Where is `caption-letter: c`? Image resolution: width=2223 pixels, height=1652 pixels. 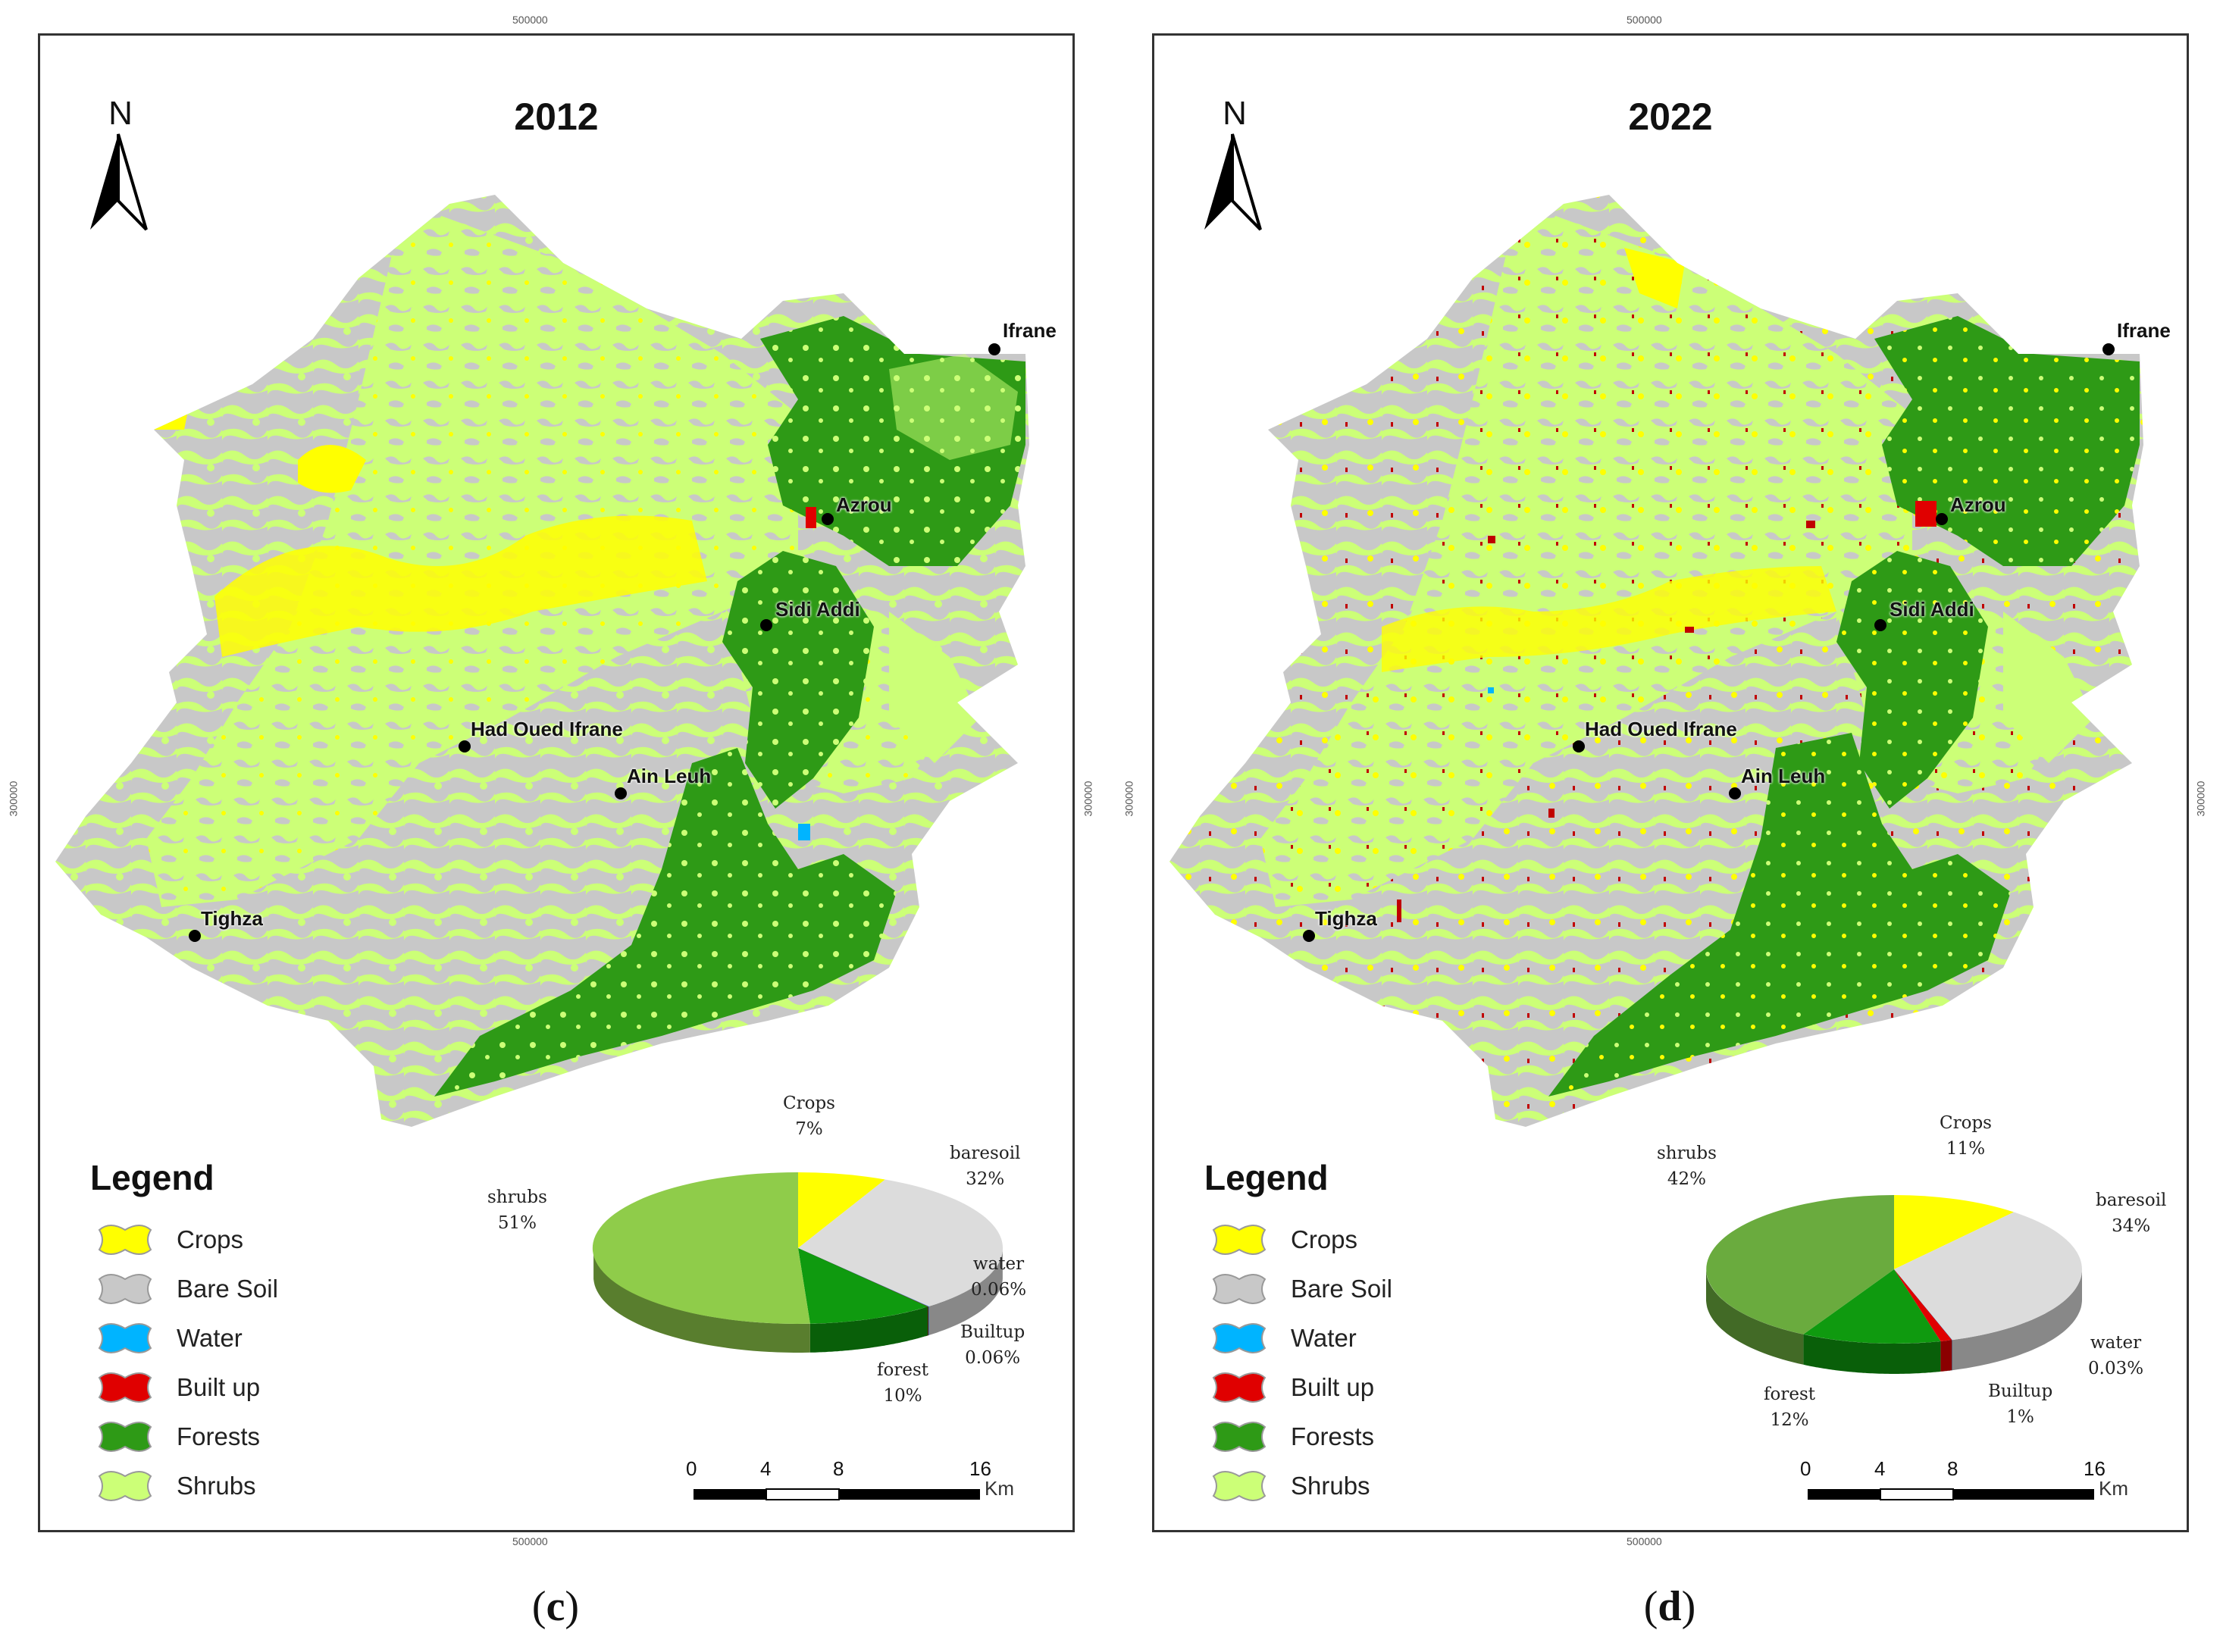
caption-letter: c is located at coordinates (555, 1607).